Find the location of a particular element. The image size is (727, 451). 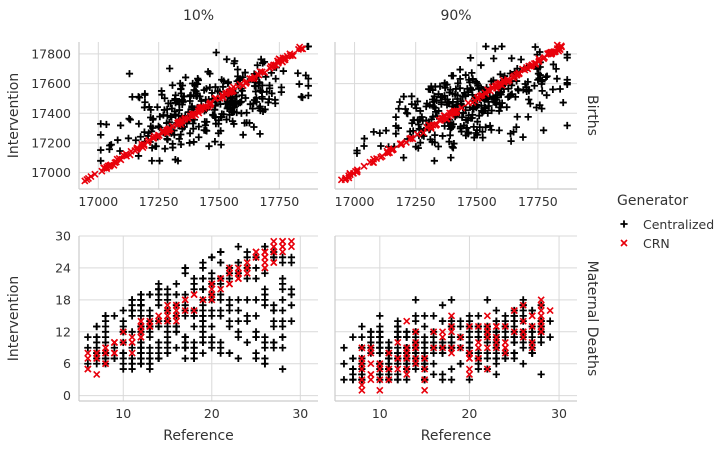

y-tick-label: 17400 is located at coordinates (51, 113).